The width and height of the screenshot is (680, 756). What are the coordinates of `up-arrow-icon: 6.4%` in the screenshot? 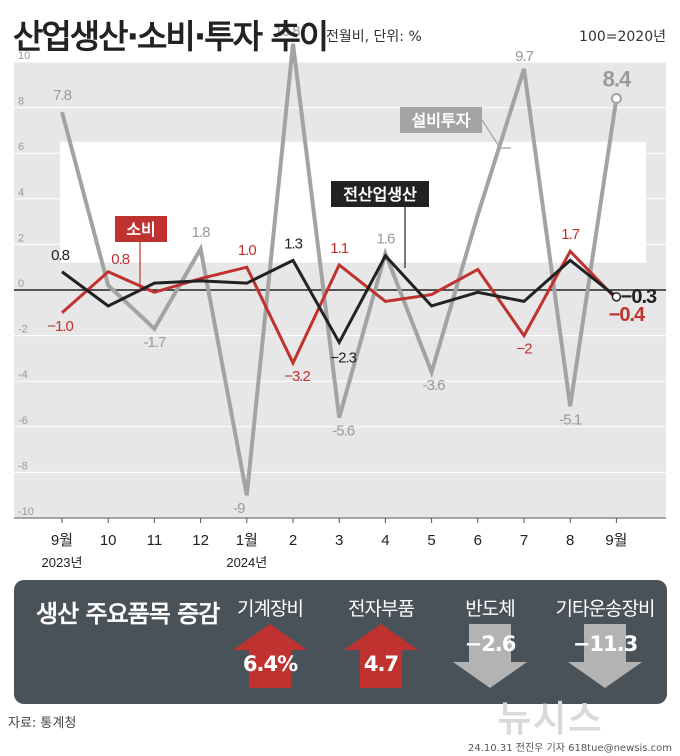 It's located at (270, 656).